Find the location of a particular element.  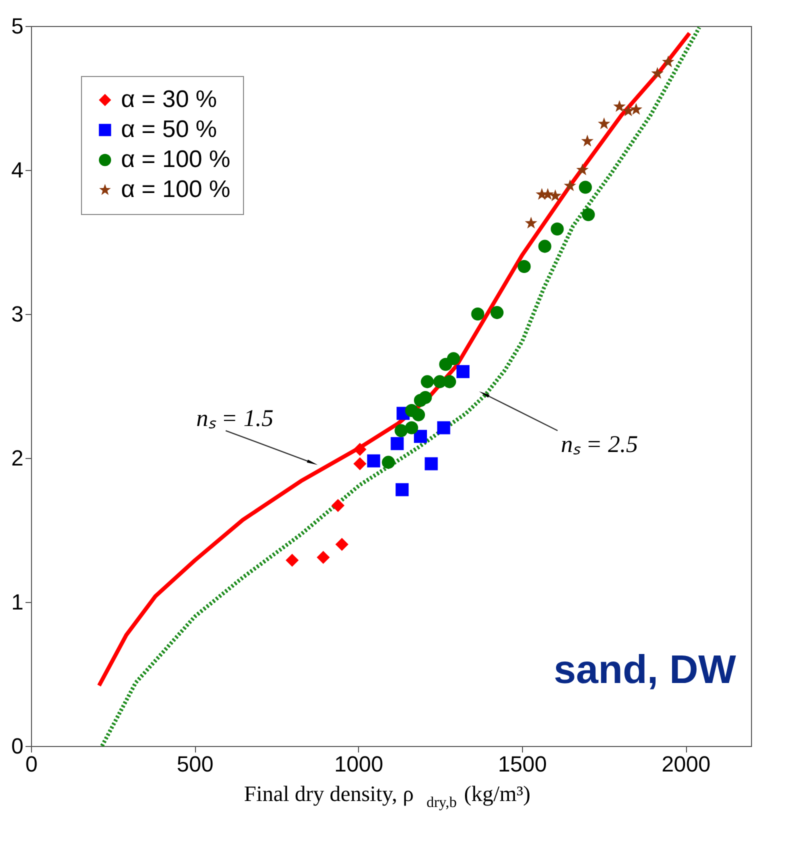

y-tick-label: 2 is located at coordinates (17, 458).